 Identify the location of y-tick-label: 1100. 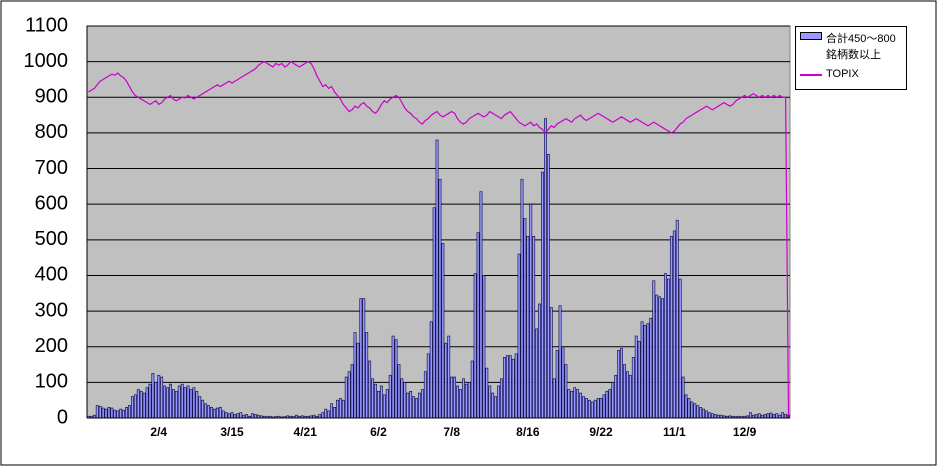
(46, 25).